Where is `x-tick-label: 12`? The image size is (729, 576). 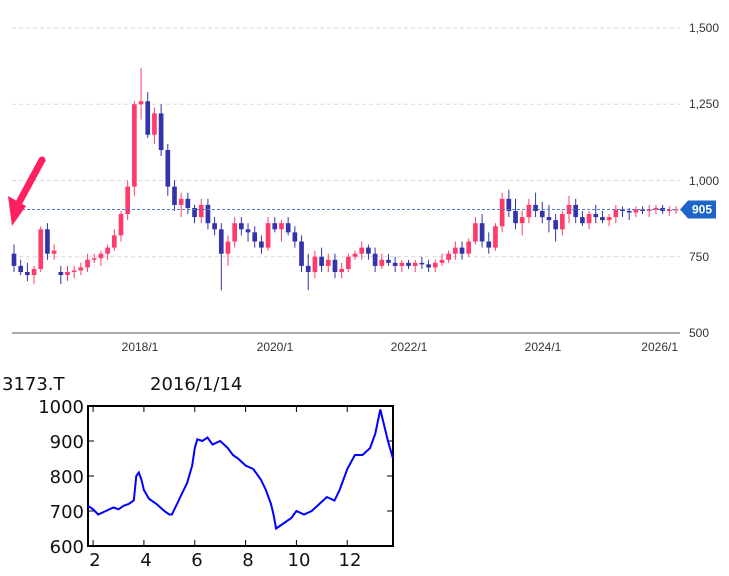
x-tick-label: 12 is located at coordinates (350, 560).